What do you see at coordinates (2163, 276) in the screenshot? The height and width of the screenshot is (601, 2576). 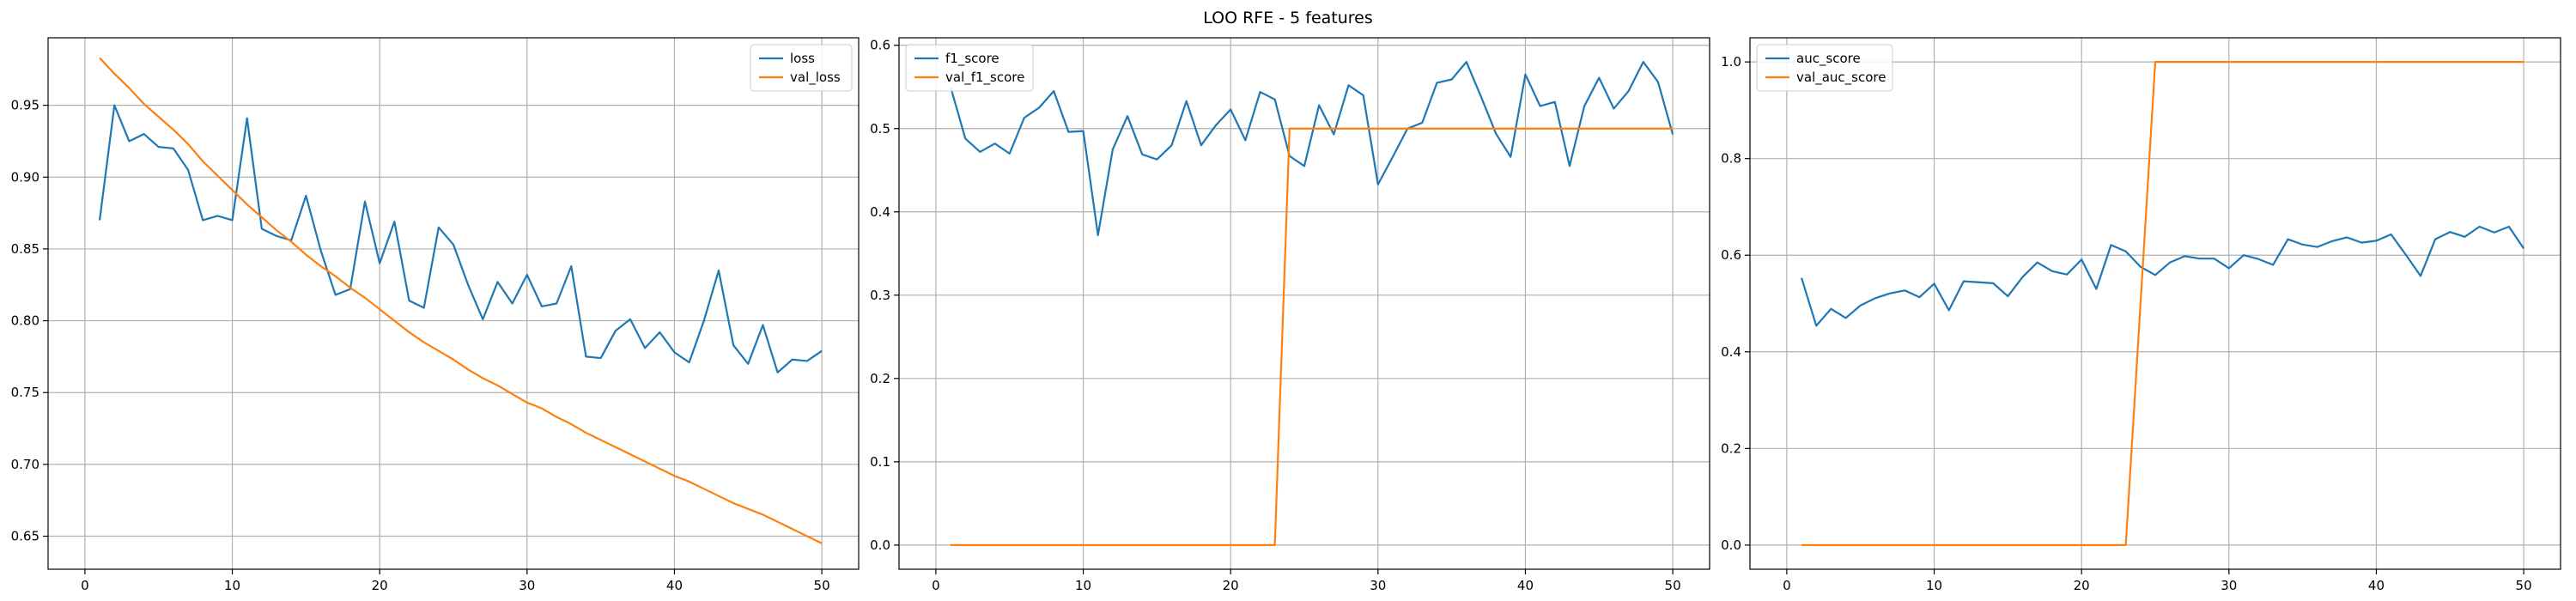 I see `series-line-auc-score` at bounding box center [2163, 276].